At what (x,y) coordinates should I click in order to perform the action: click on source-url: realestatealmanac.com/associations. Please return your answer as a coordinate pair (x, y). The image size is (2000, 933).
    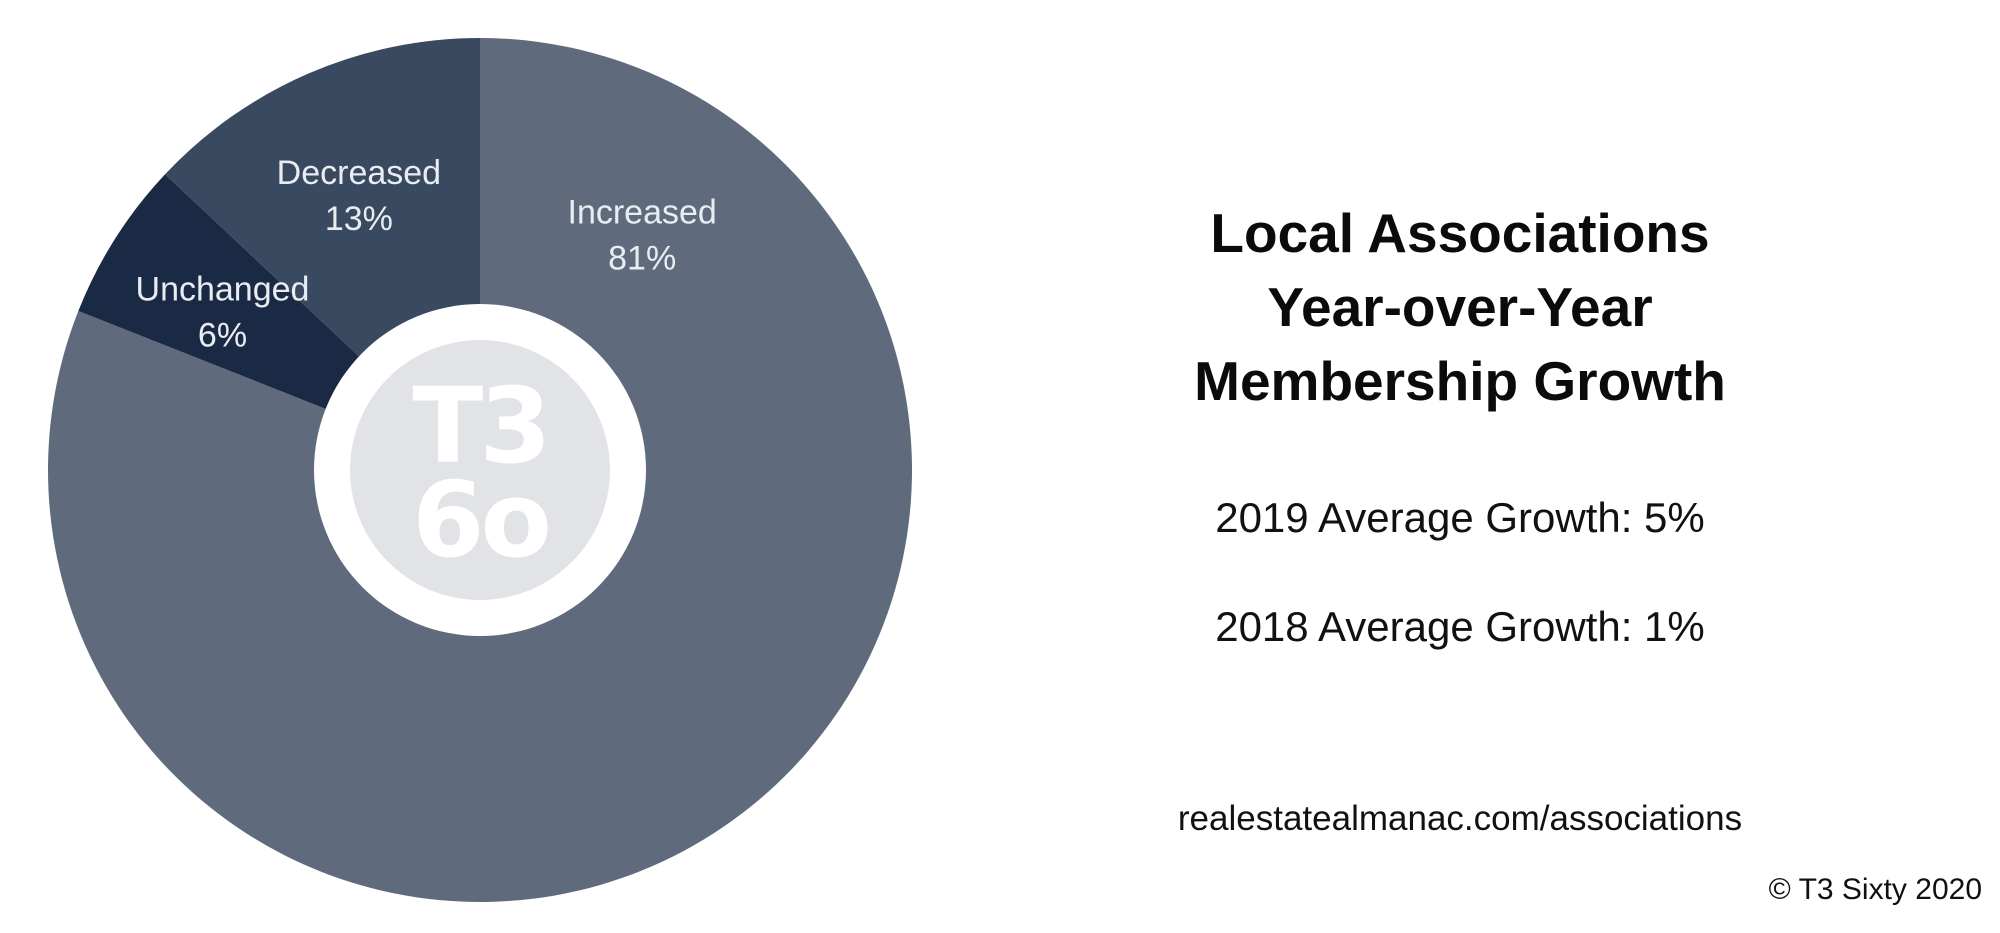
    Looking at the image, I should click on (1460, 818).